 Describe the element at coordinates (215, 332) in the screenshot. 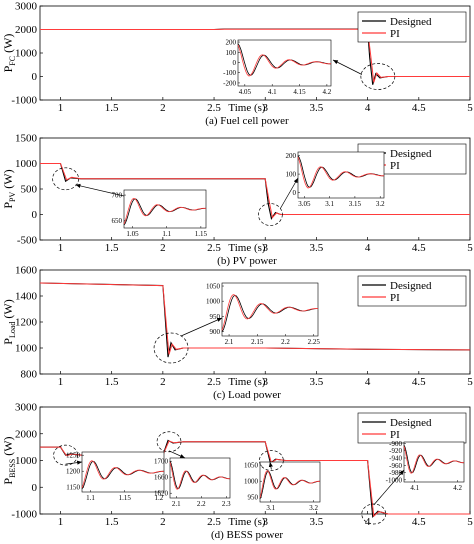

I see `inset-y-tick-label: 900` at that location.